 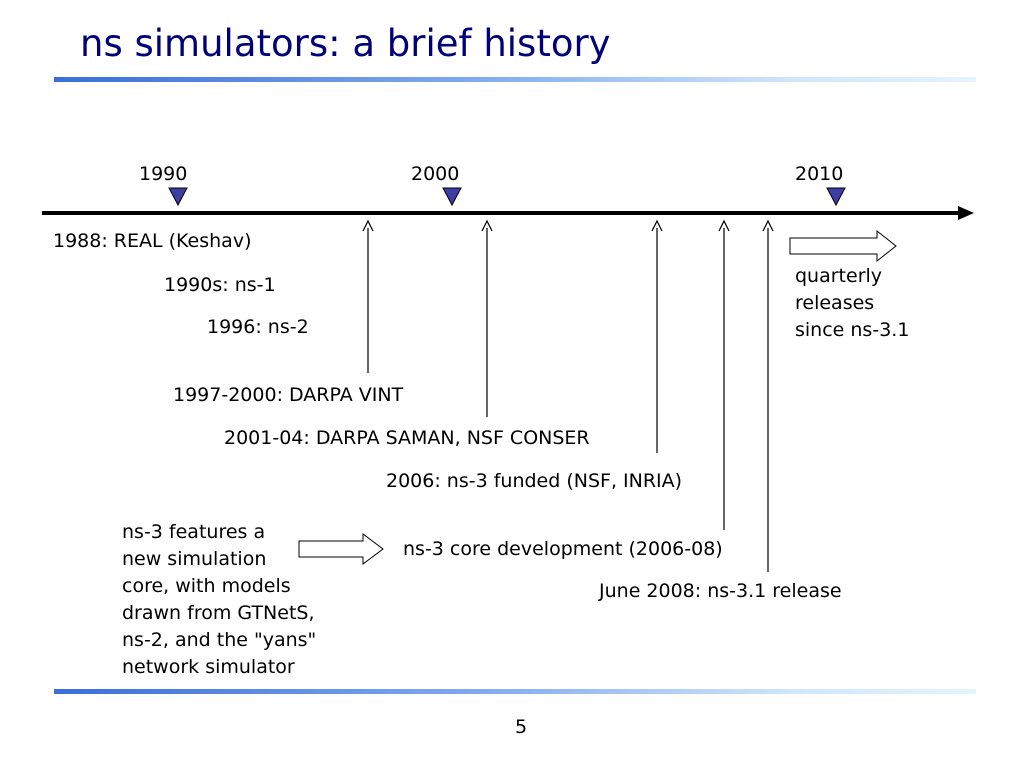 I want to click on event-core-dev: ns-3 core development (2006-08), so click(x=563, y=549).